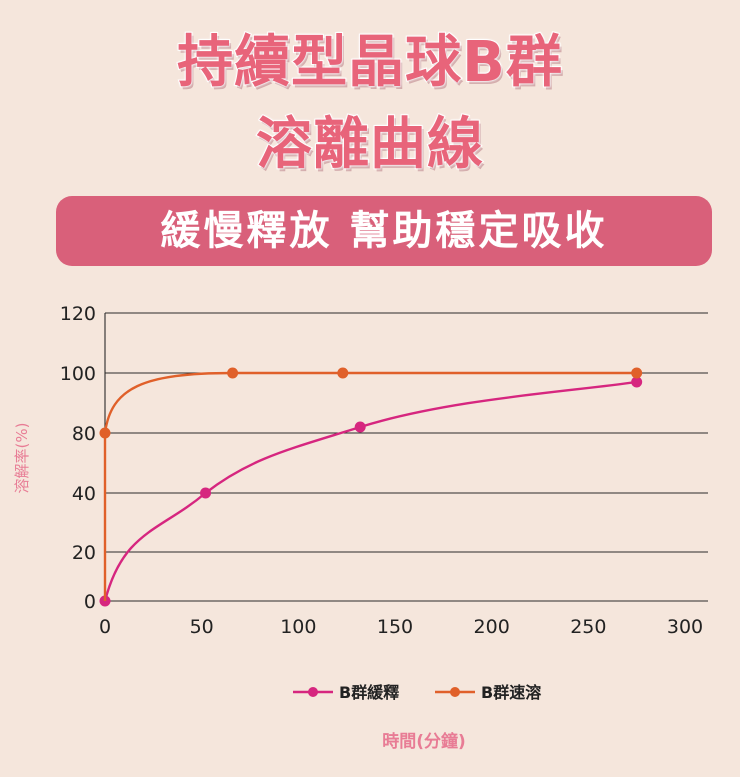 This screenshot has width=740, height=777. What do you see at coordinates (685, 627) in the screenshot?
I see `x-tick-300: 300` at bounding box center [685, 627].